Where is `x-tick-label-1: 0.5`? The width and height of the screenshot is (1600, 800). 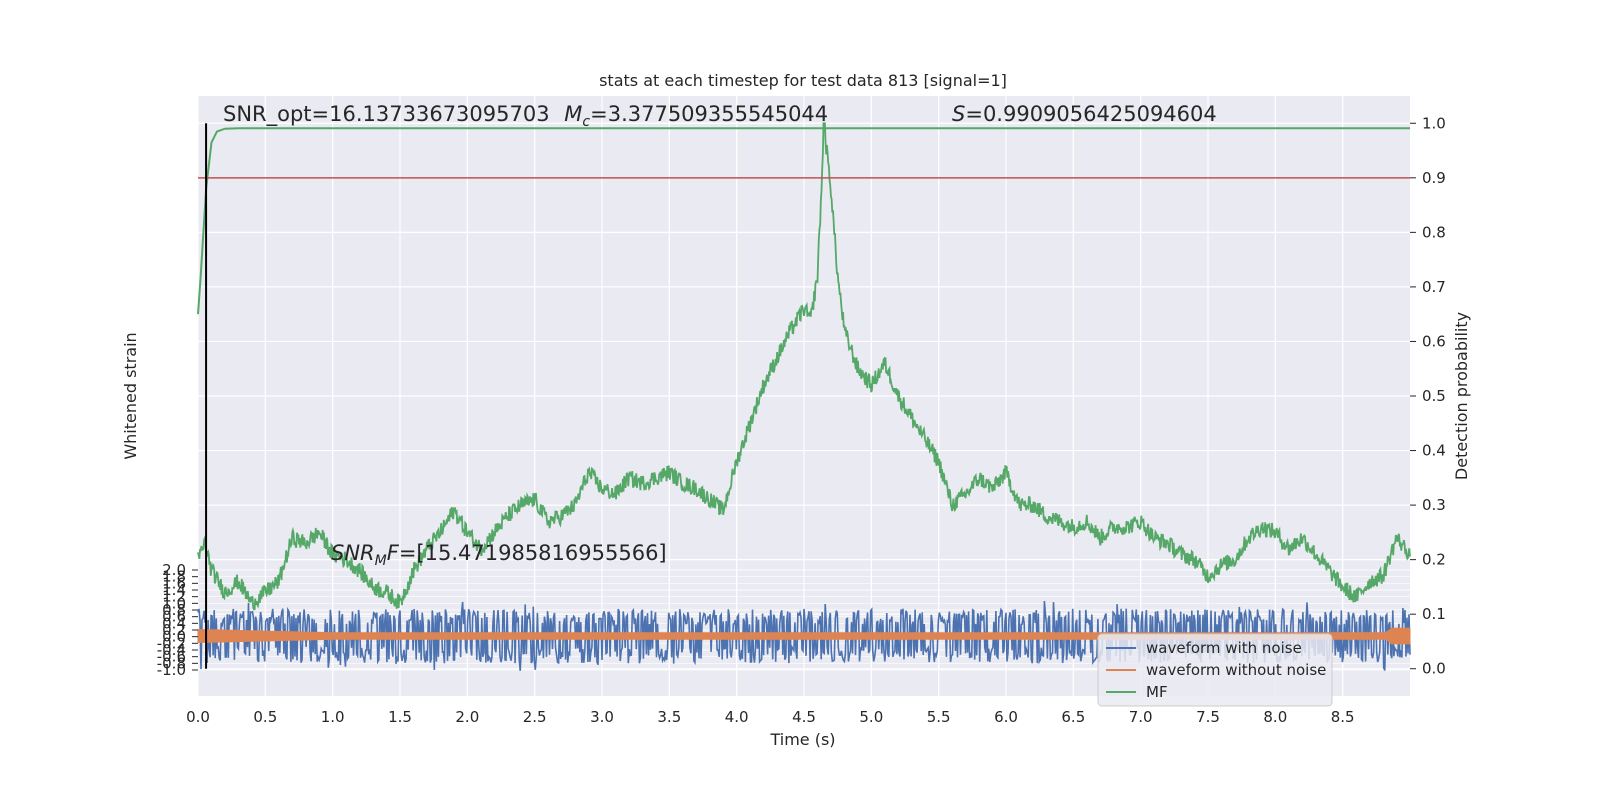 x-tick-label-1: 0.5 is located at coordinates (265, 717).